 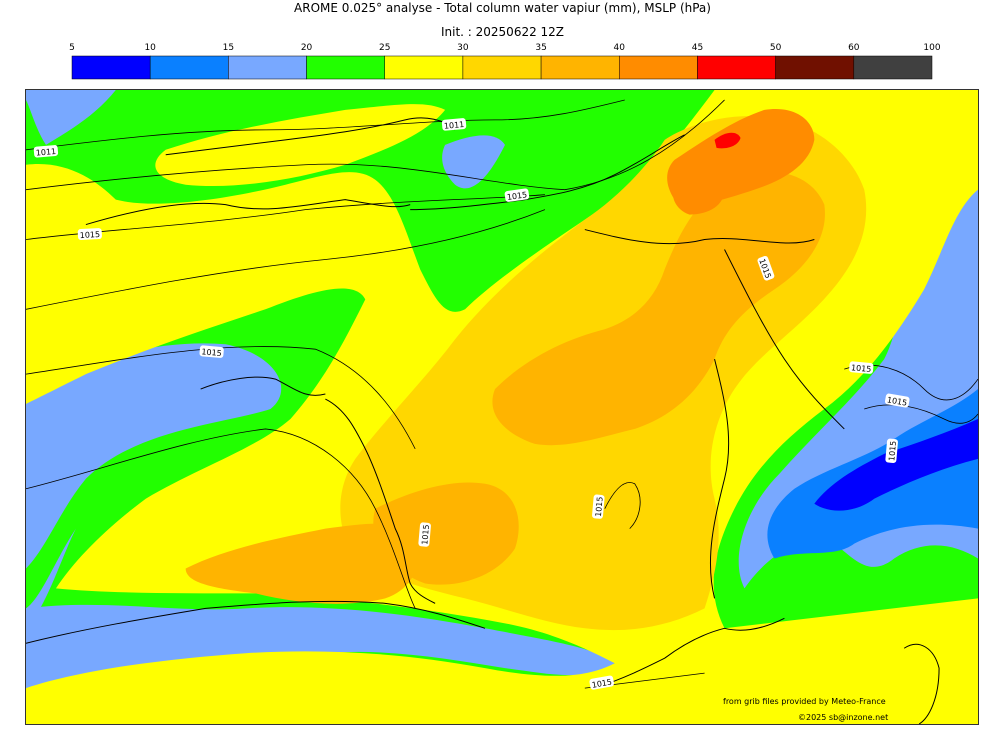 I want to click on isobar-label-1015-g: 1015, so click(x=891, y=450).